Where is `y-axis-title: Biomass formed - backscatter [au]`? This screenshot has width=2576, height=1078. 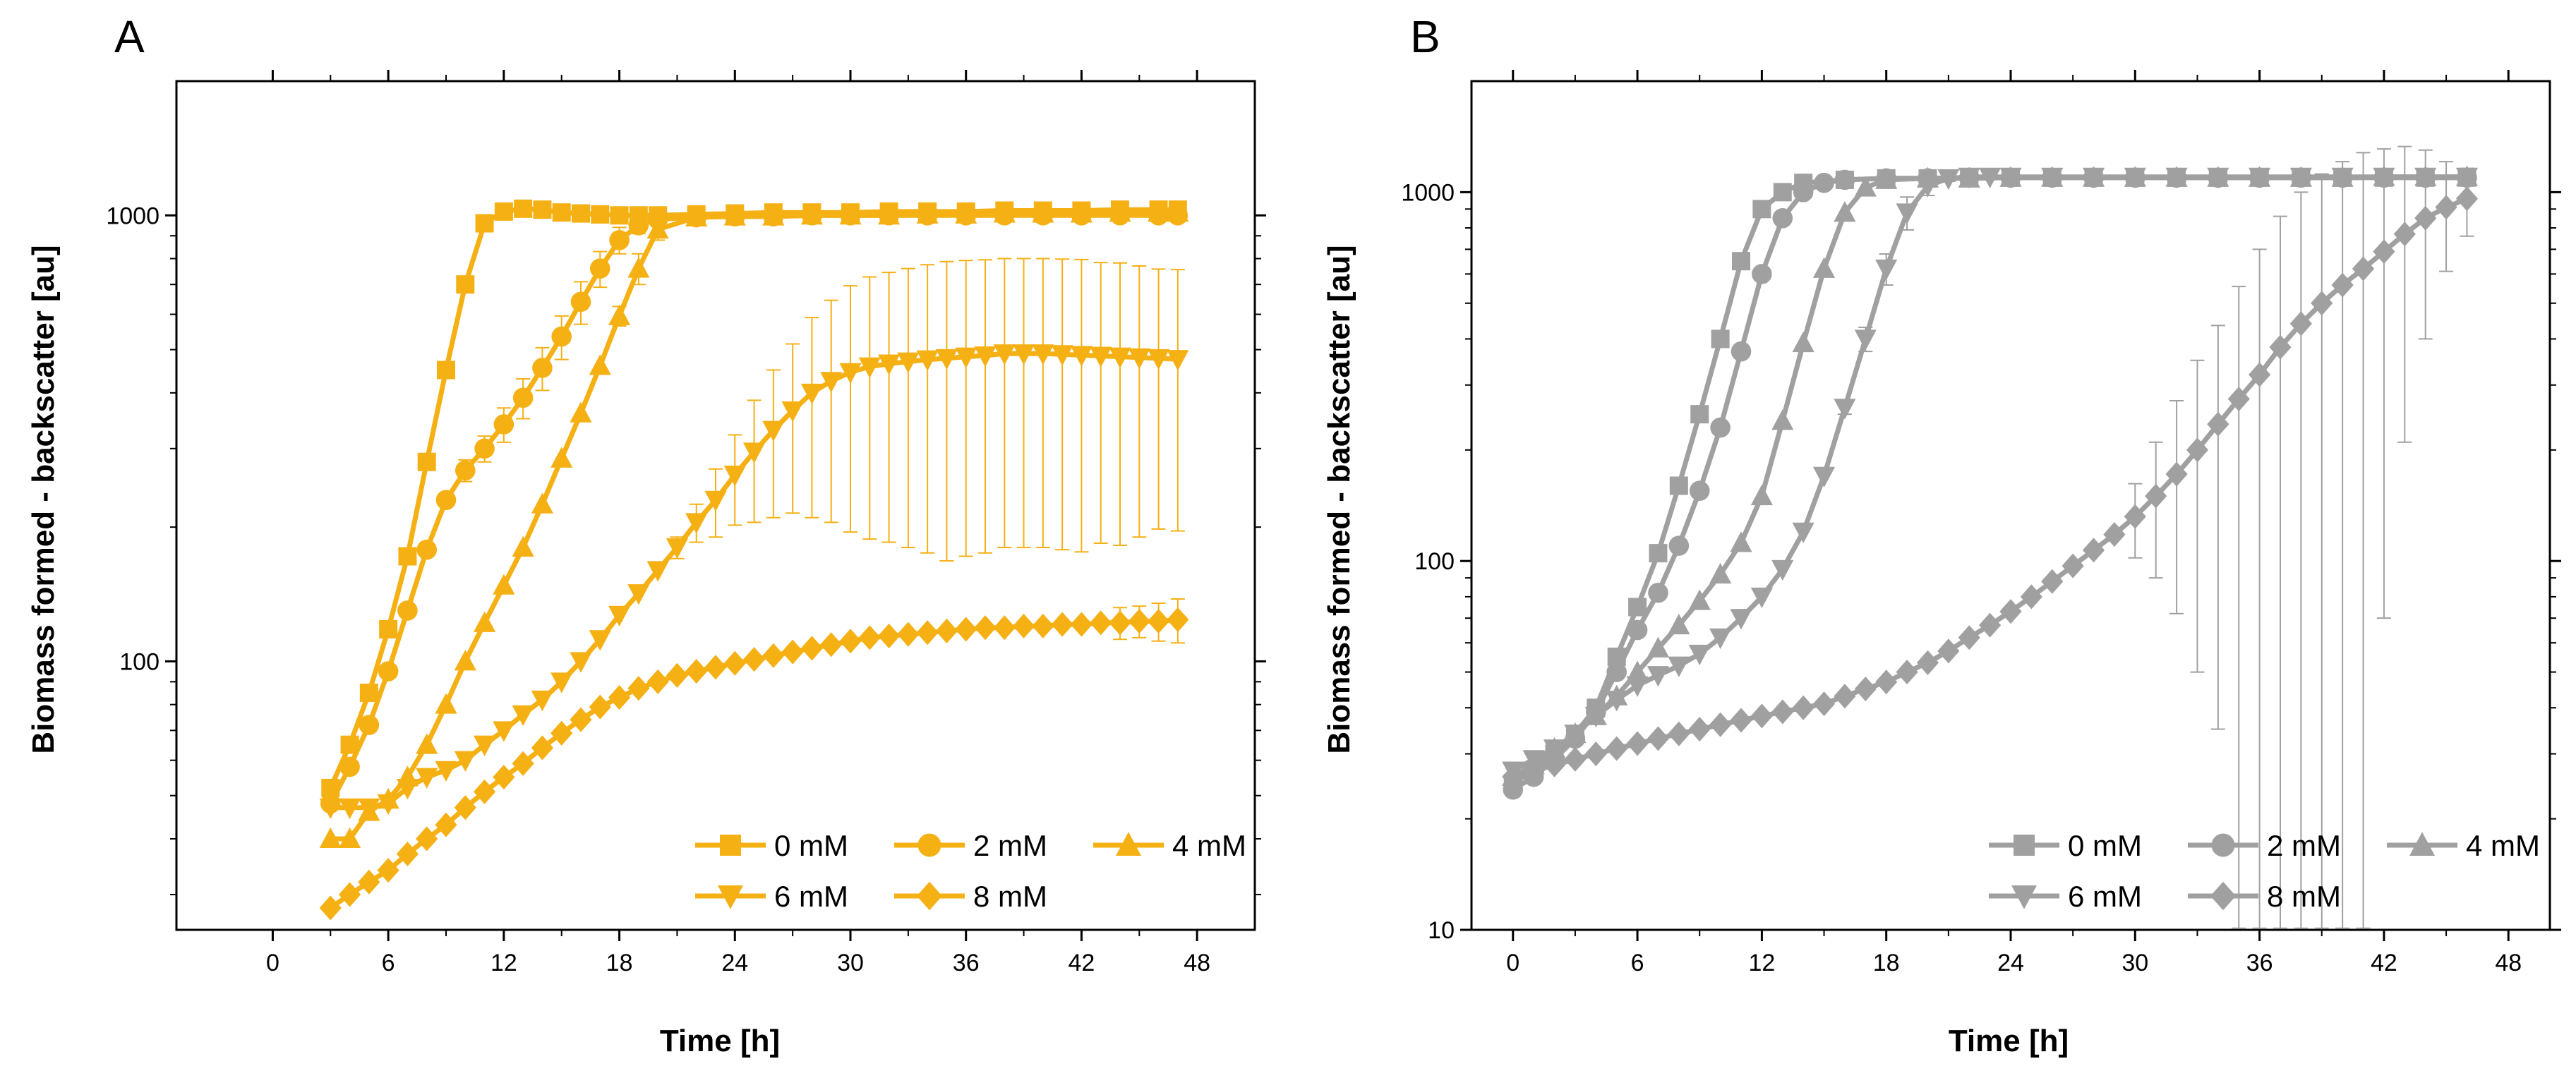 y-axis-title: Biomass formed - backscatter [au] is located at coordinates (43, 499).